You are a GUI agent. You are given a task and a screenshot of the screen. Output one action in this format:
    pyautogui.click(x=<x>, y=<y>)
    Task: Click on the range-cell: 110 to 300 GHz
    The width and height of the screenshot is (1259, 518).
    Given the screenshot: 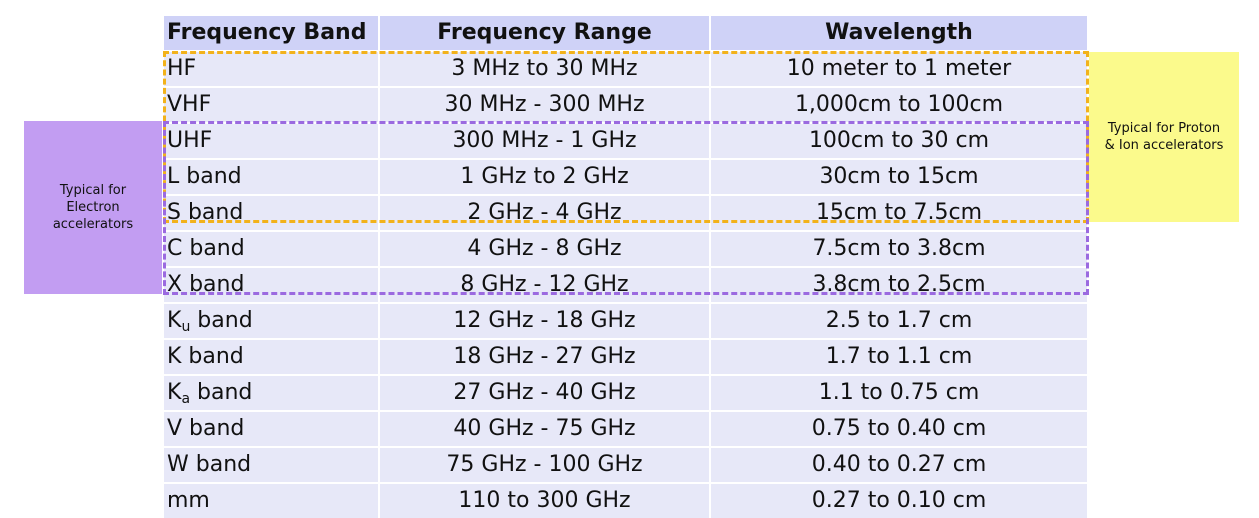 What is the action you would take?
    pyautogui.click(x=545, y=500)
    